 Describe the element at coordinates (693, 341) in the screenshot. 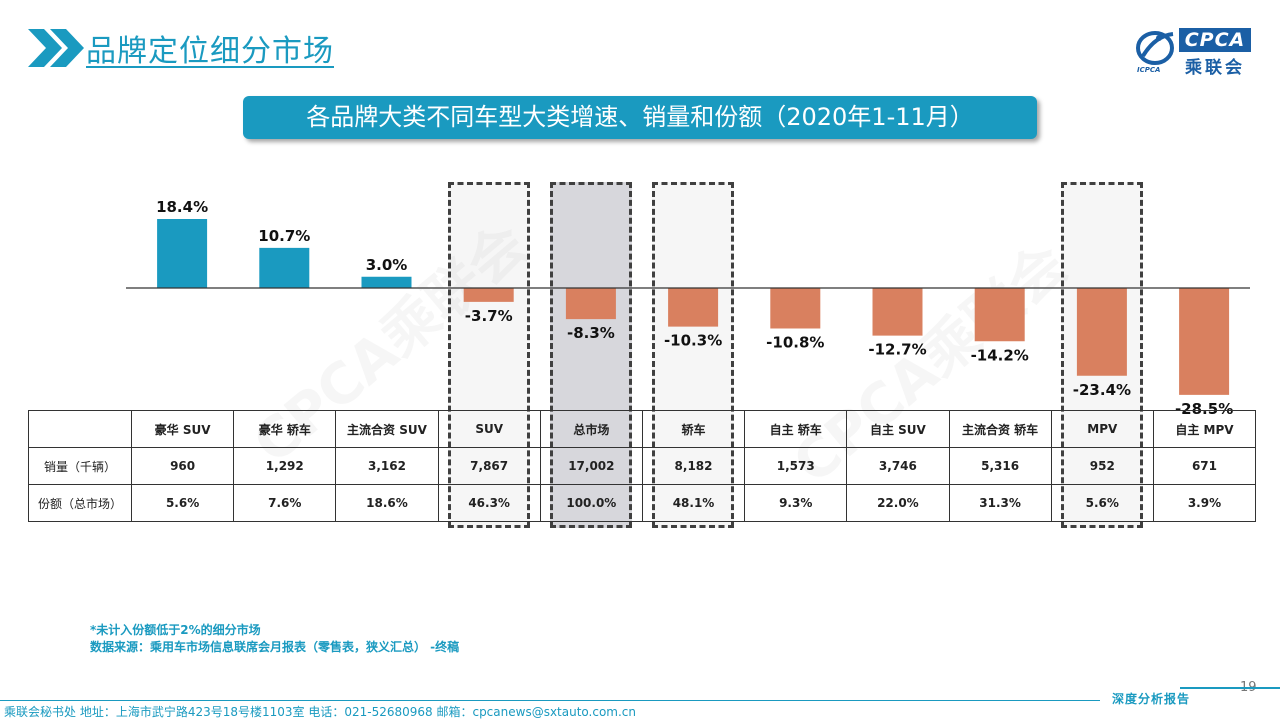

I see `bar-value-label: -10.3%` at that location.